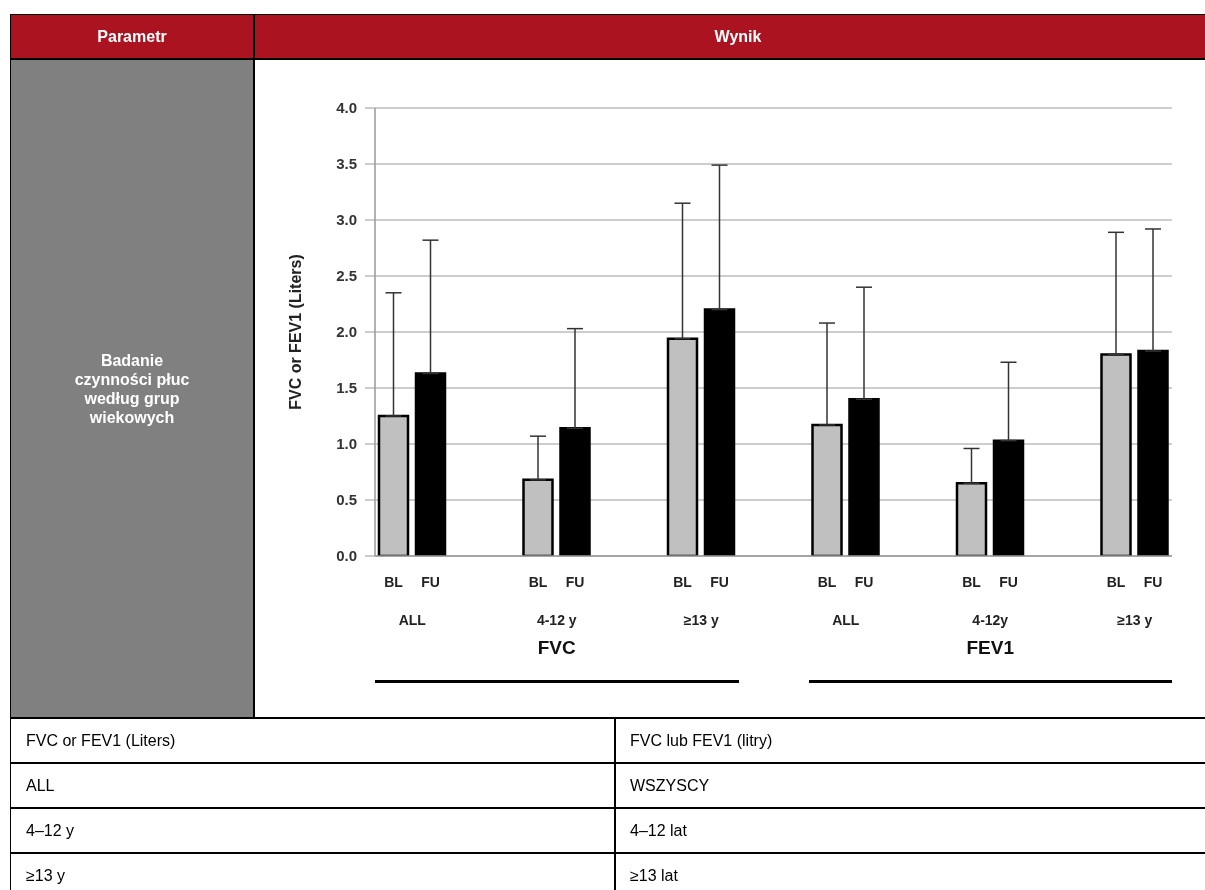 This screenshot has width=1205, height=890. What do you see at coordinates (990, 647) in the screenshot?
I see `text: FEV1` at bounding box center [990, 647].